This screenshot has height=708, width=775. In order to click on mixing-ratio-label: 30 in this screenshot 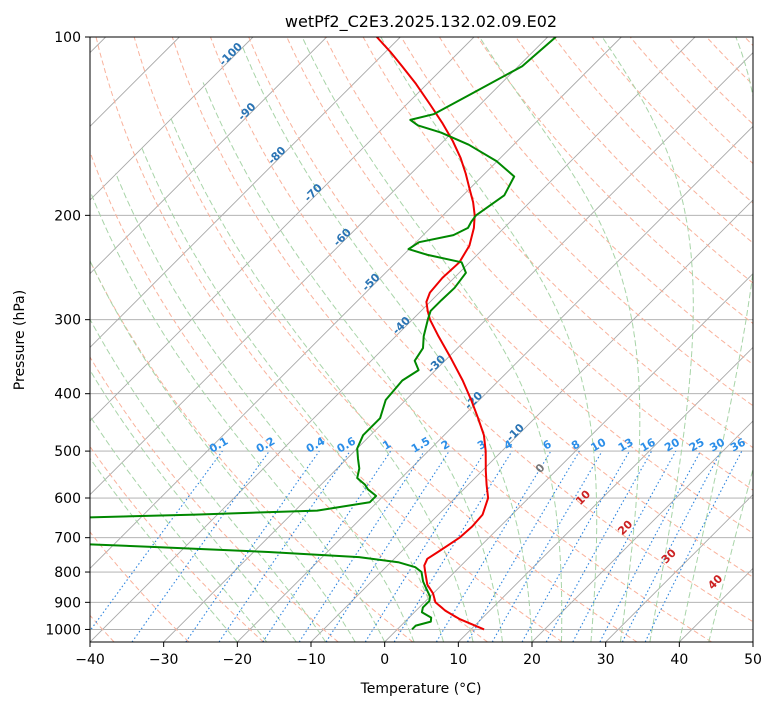, I will do `click(717, 444)`.